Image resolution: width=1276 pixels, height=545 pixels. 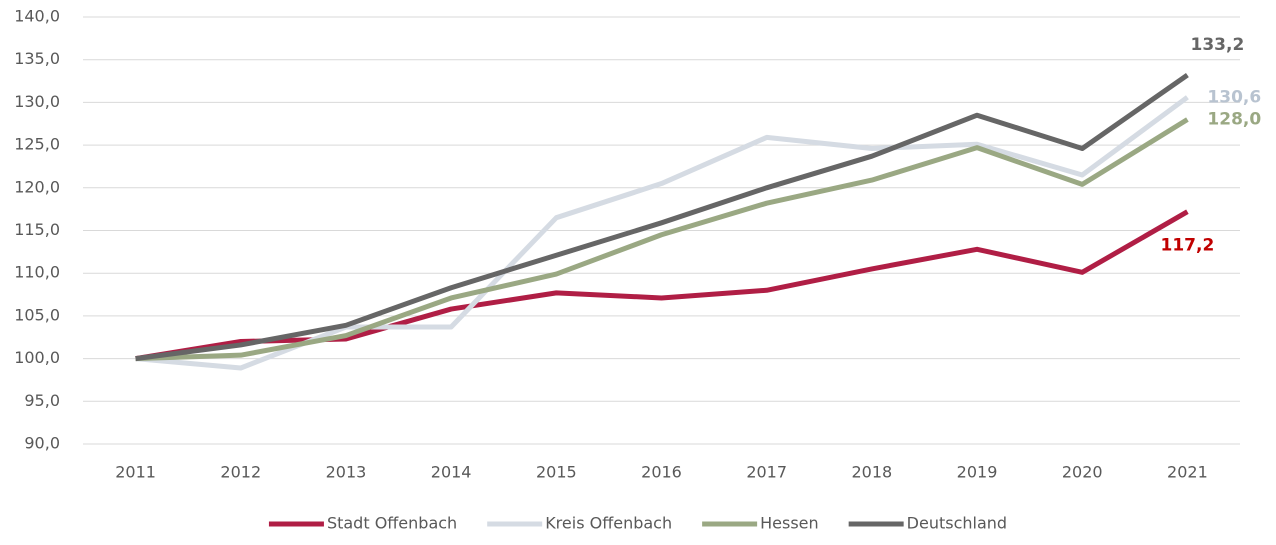 I want to click on legend-label: Deutschland, so click(x=957, y=523).